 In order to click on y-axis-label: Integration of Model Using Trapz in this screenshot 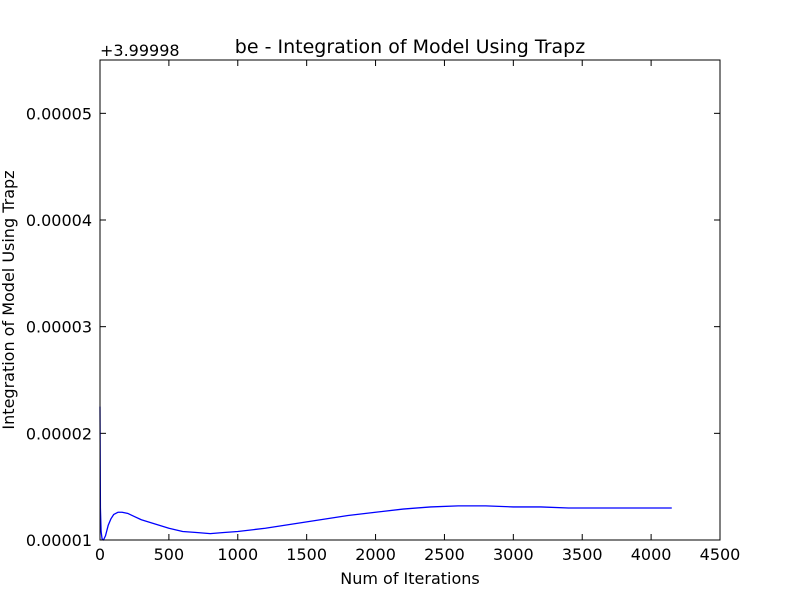, I will do `click(9, 299)`.